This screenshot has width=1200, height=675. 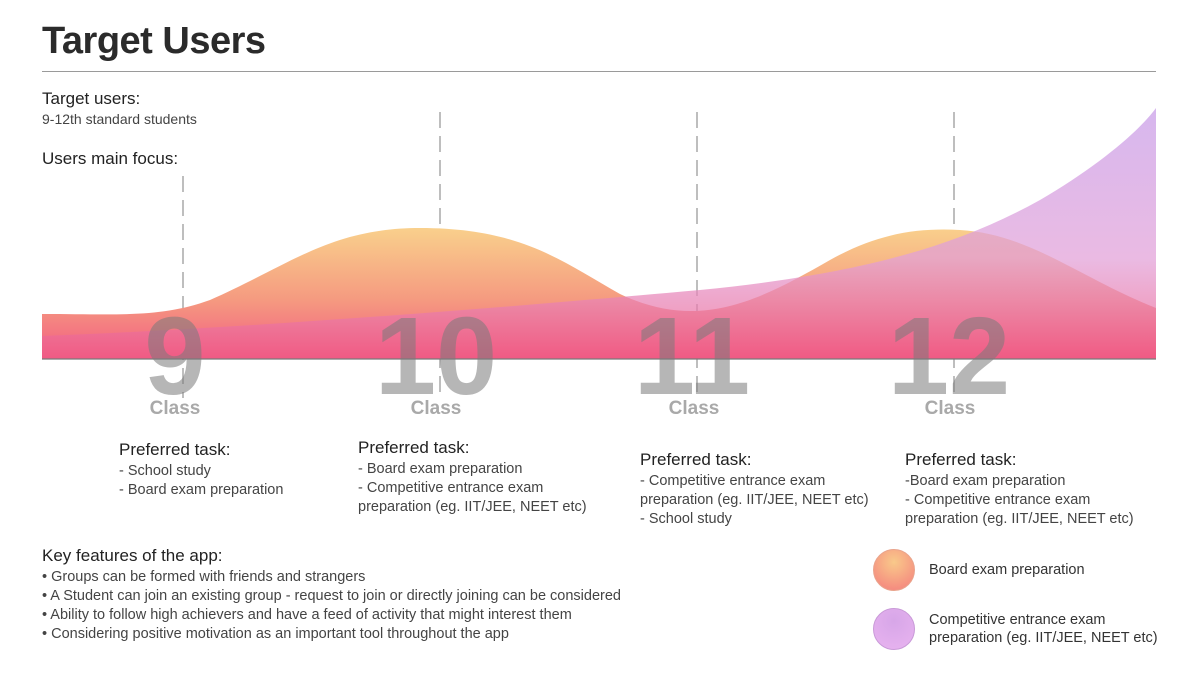 What do you see at coordinates (894, 570) in the screenshot?
I see `board-exam-swatch` at bounding box center [894, 570].